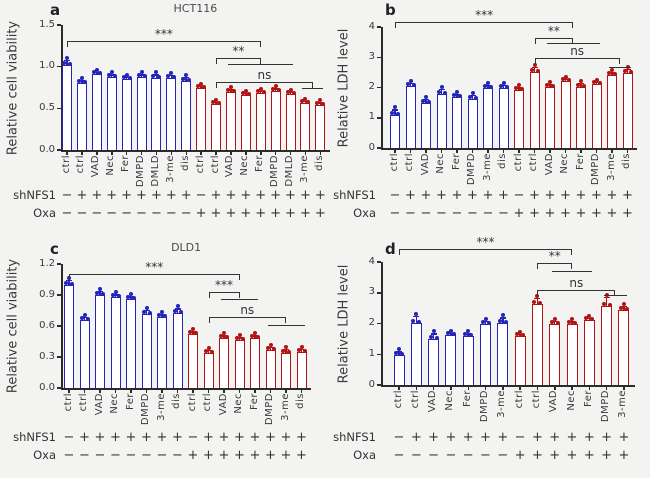 The width and height of the screenshot is (650, 478). What do you see at coordinates (130, 401) in the screenshot?
I see `bar-label: Fer` at bounding box center [130, 401].